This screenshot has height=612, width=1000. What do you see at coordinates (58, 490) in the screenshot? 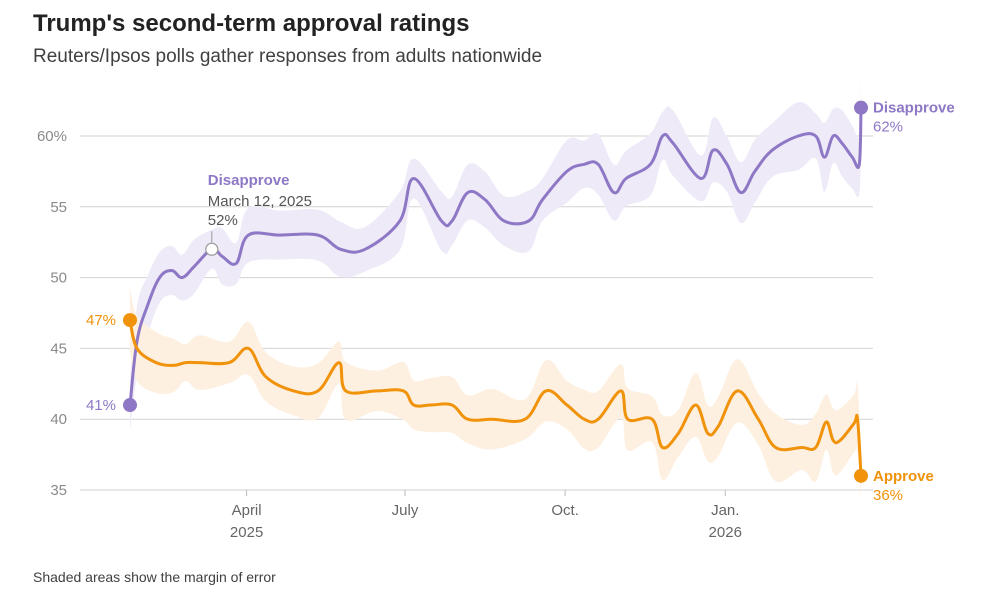
I see `y-tick-label: 35` at bounding box center [58, 490].